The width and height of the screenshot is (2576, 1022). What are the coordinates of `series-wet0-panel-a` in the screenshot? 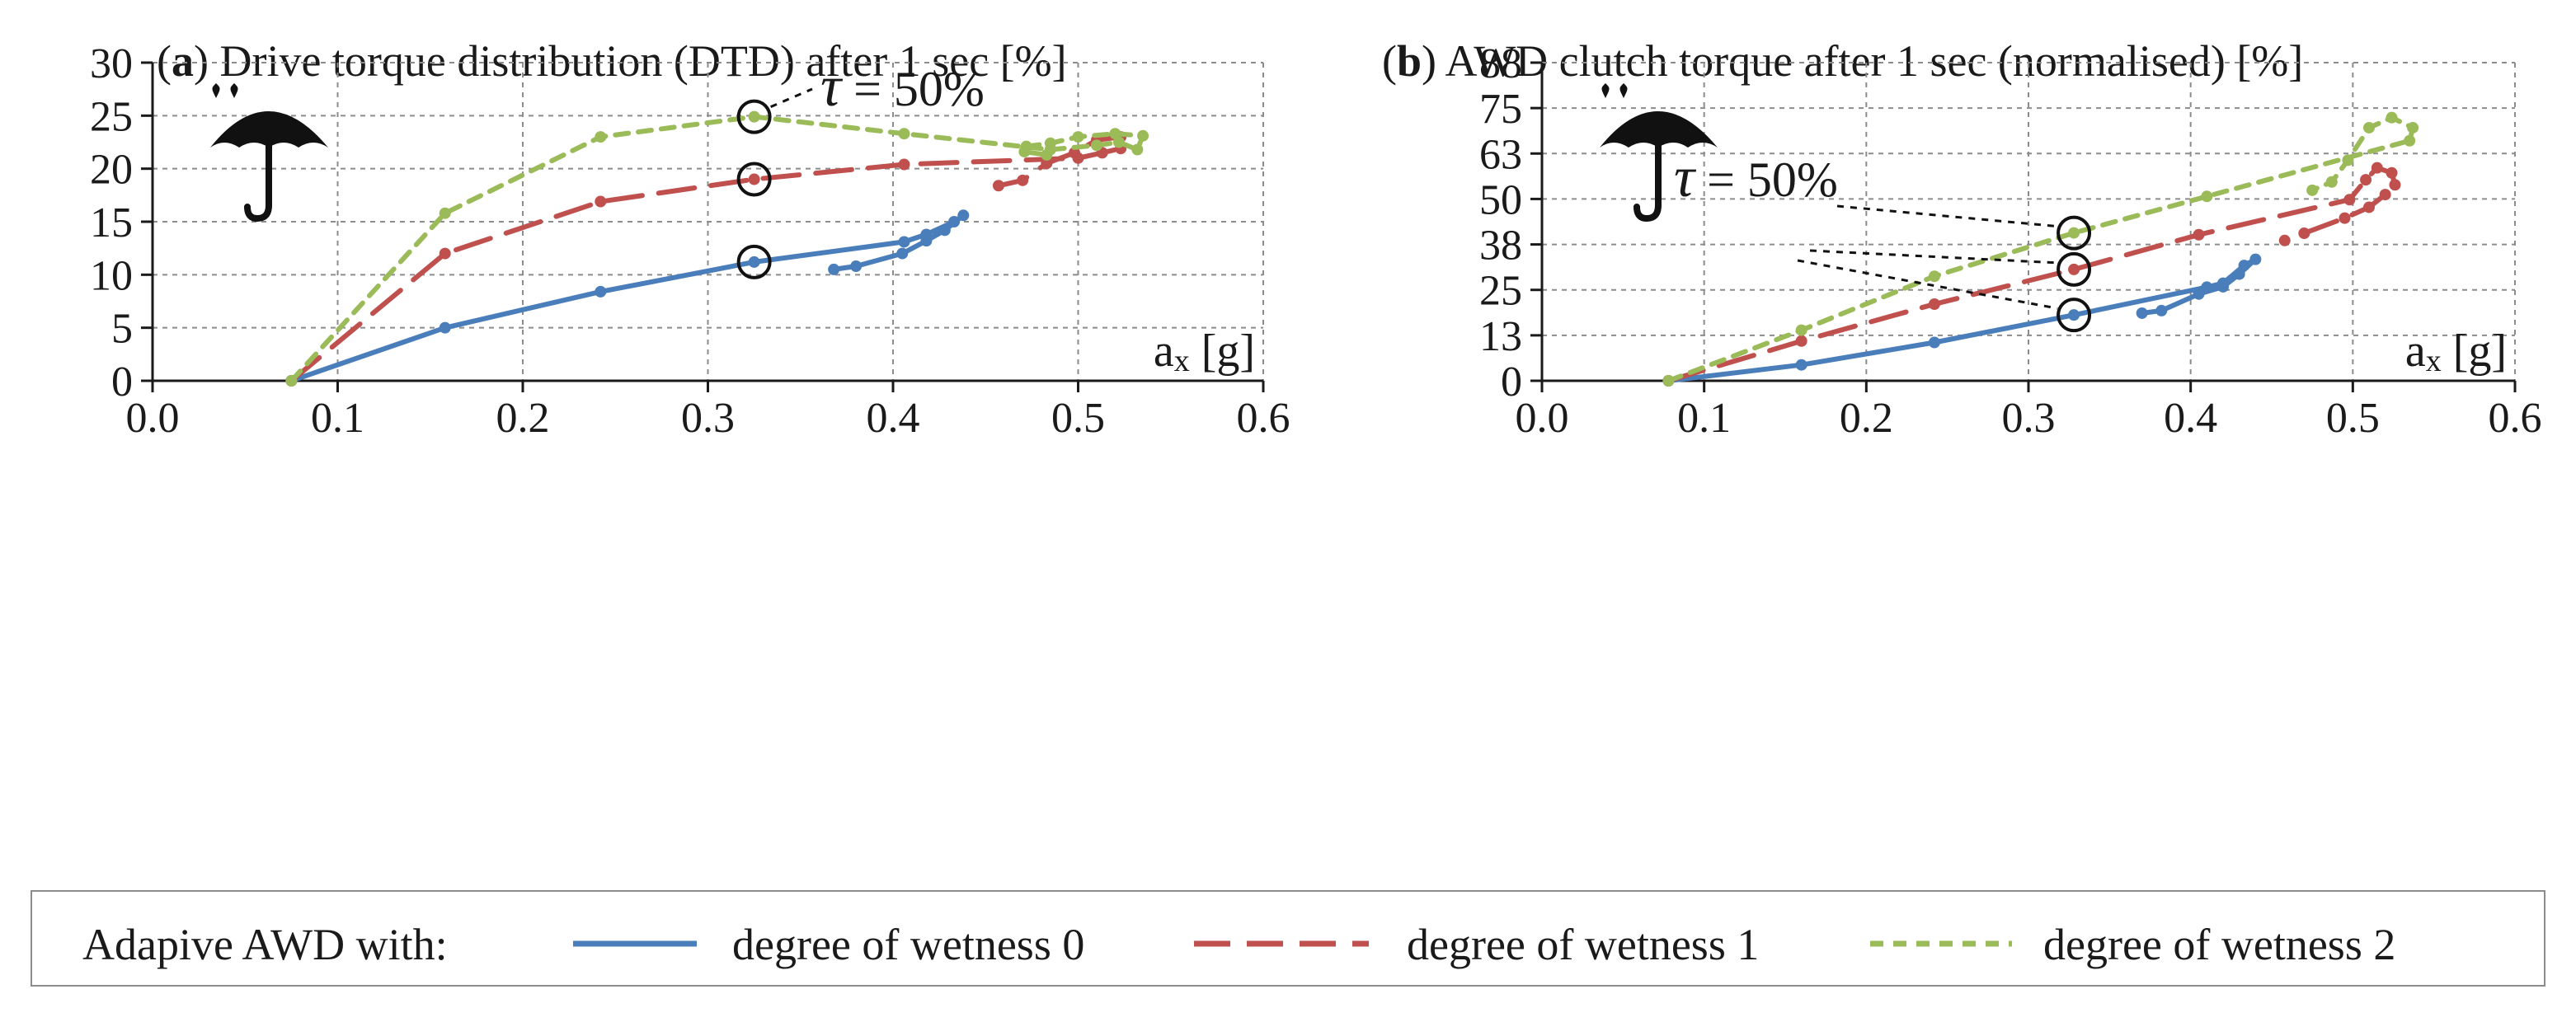 It's located at (627, 298).